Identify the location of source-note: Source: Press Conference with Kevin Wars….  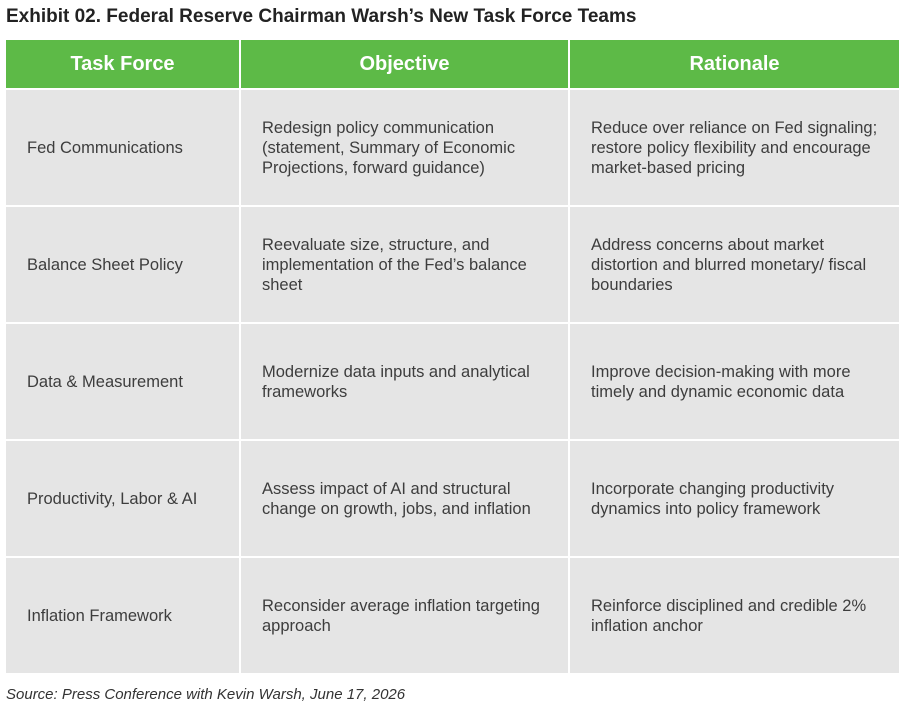
(206, 694).